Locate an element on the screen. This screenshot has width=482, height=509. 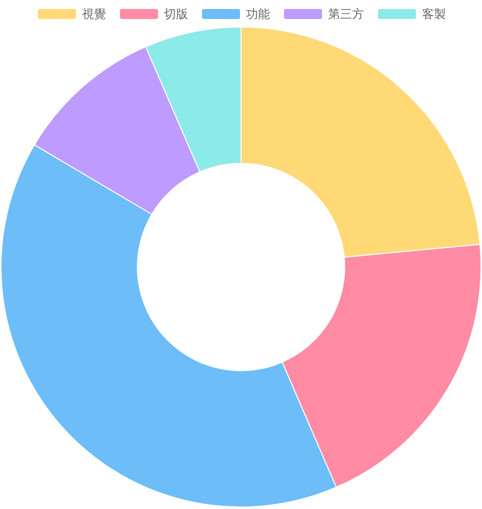
legend-label: 功能 is located at coordinates (258, 14).